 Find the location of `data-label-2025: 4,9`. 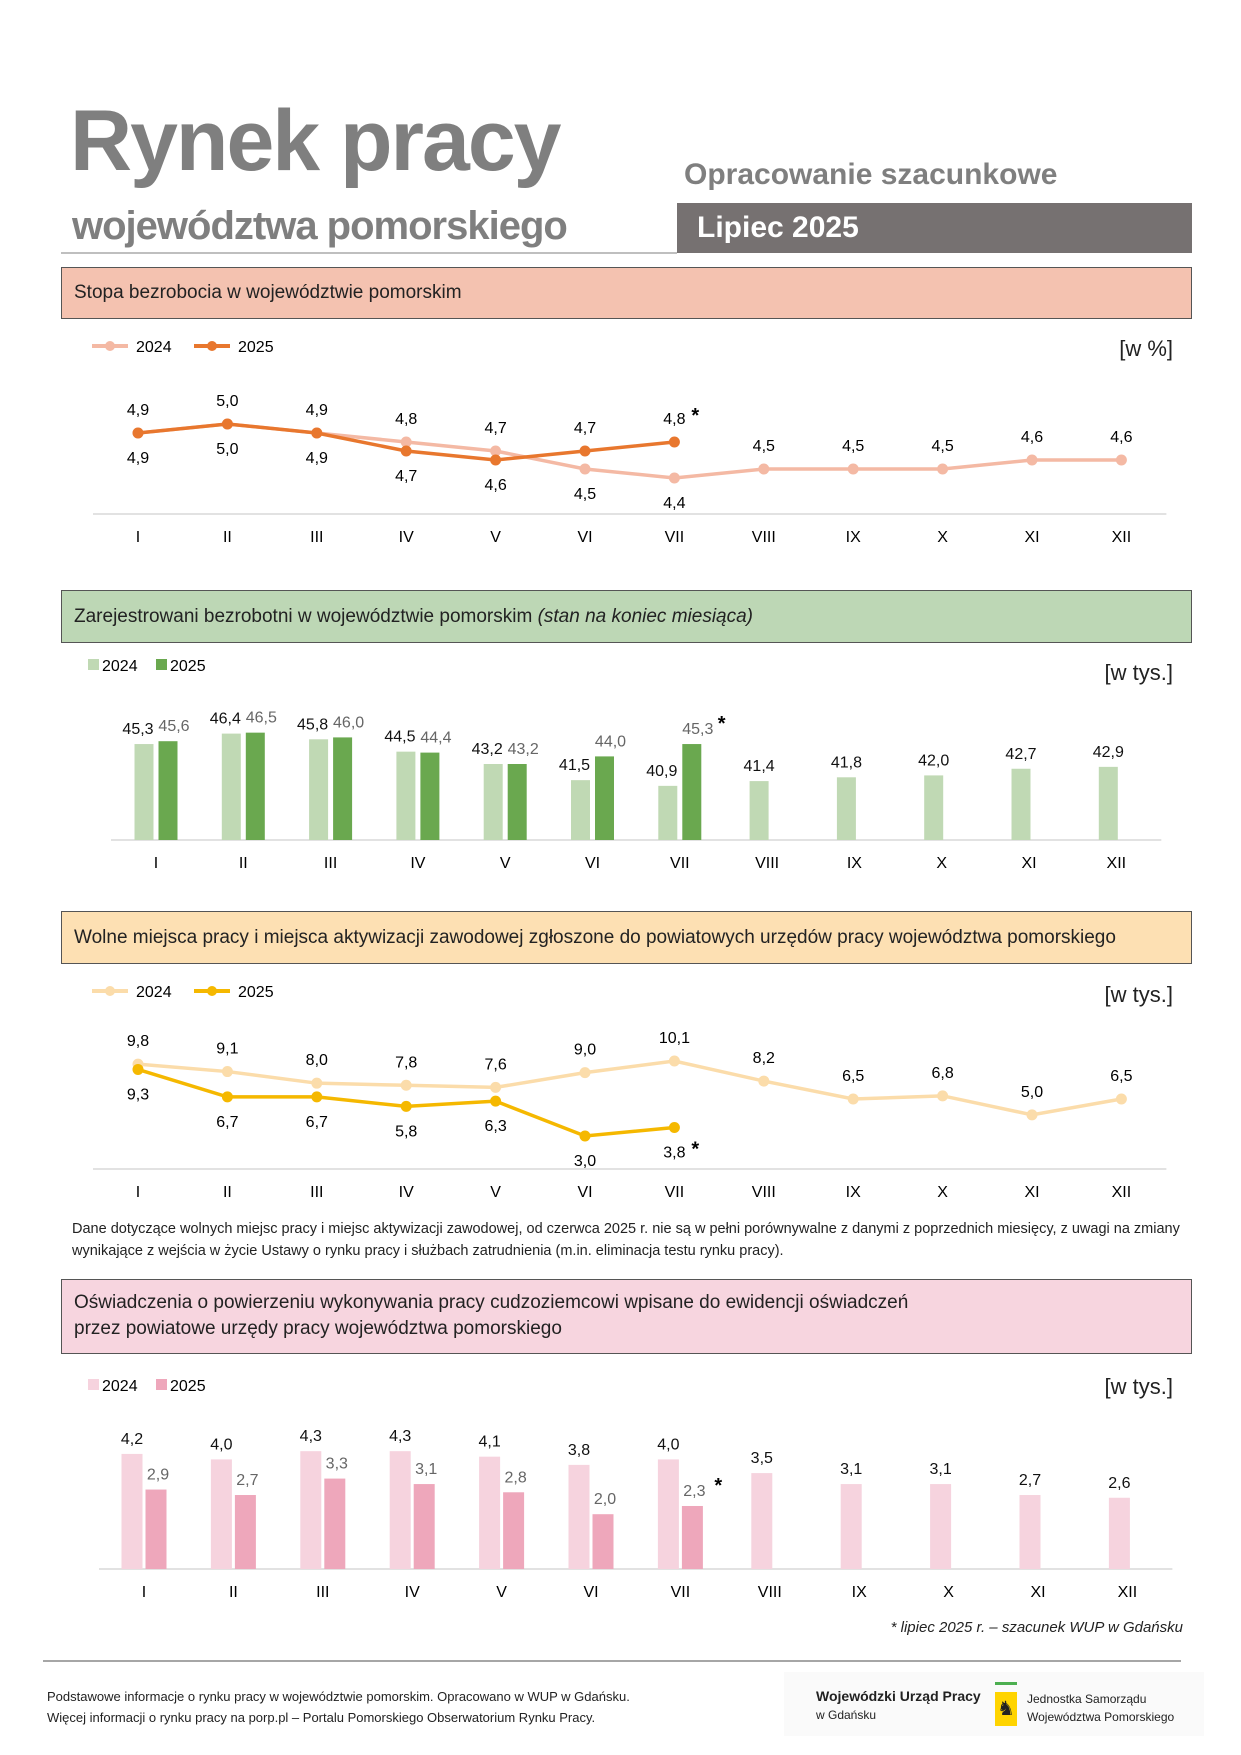

data-label-2025: 4,9 is located at coordinates (317, 410).